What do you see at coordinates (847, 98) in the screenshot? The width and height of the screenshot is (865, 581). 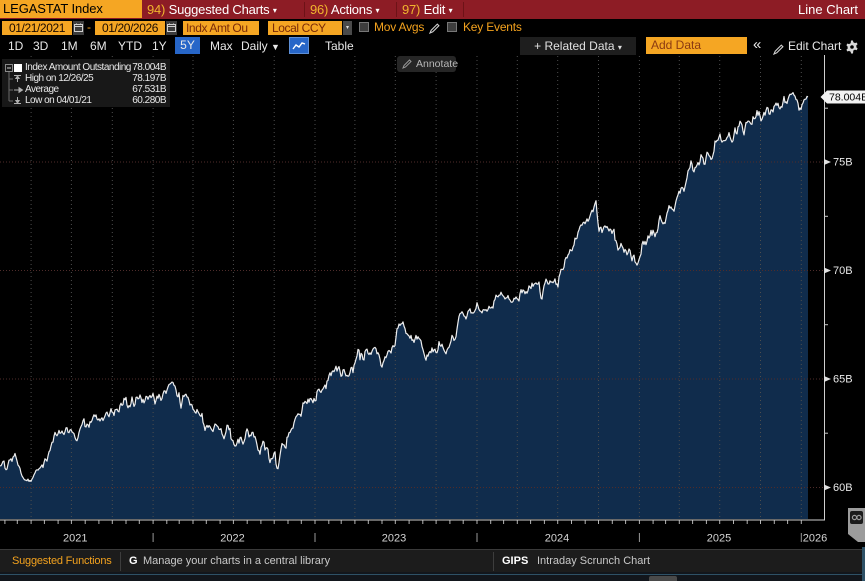 I see `svg-text: 78.004B` at bounding box center [847, 98].